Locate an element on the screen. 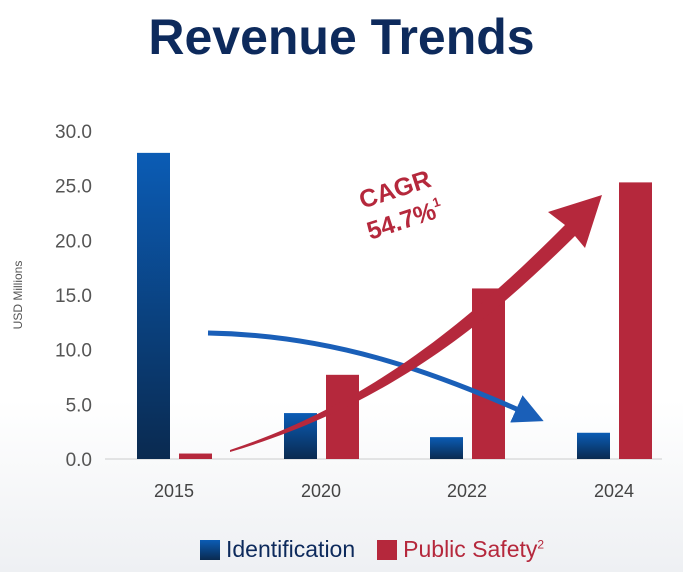  x-tick-label: 2024 is located at coordinates (614, 491).